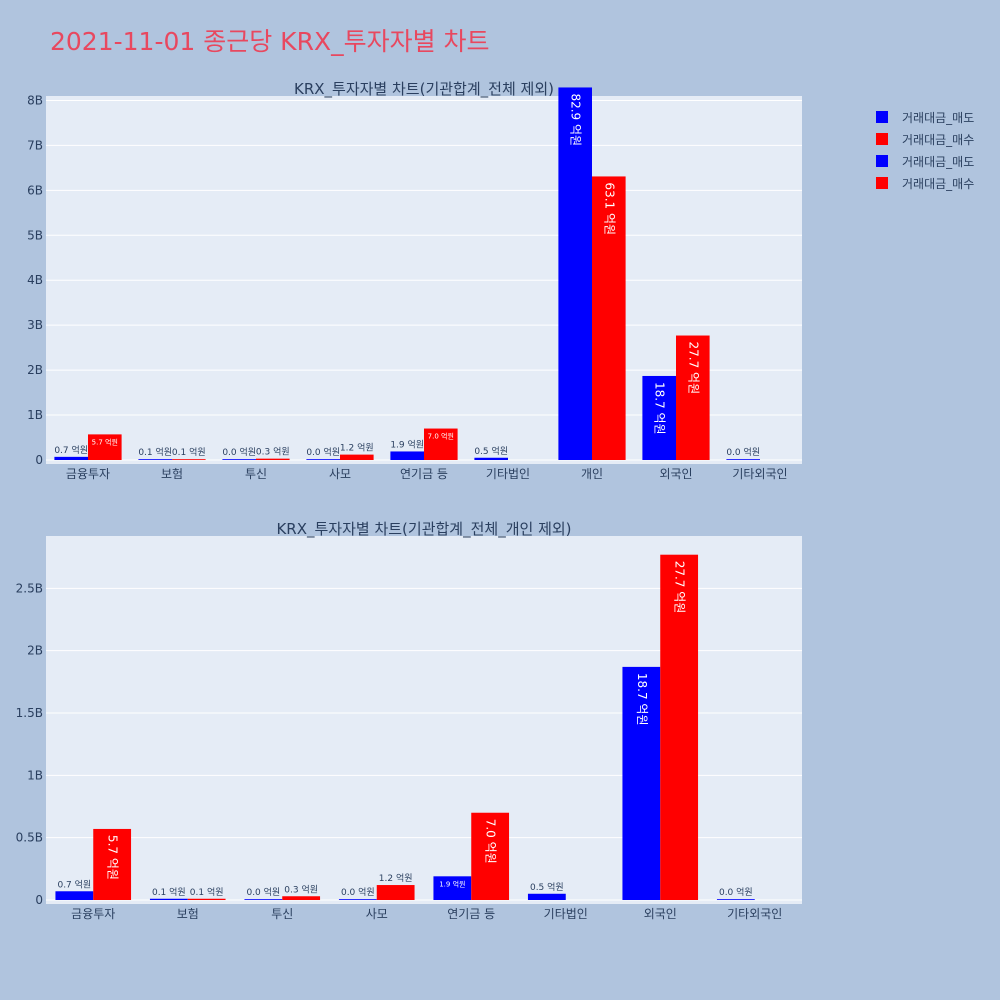  What do you see at coordinates (938, 139) in the screenshot?
I see `legend-label: 거래대금_매수` at bounding box center [938, 139].